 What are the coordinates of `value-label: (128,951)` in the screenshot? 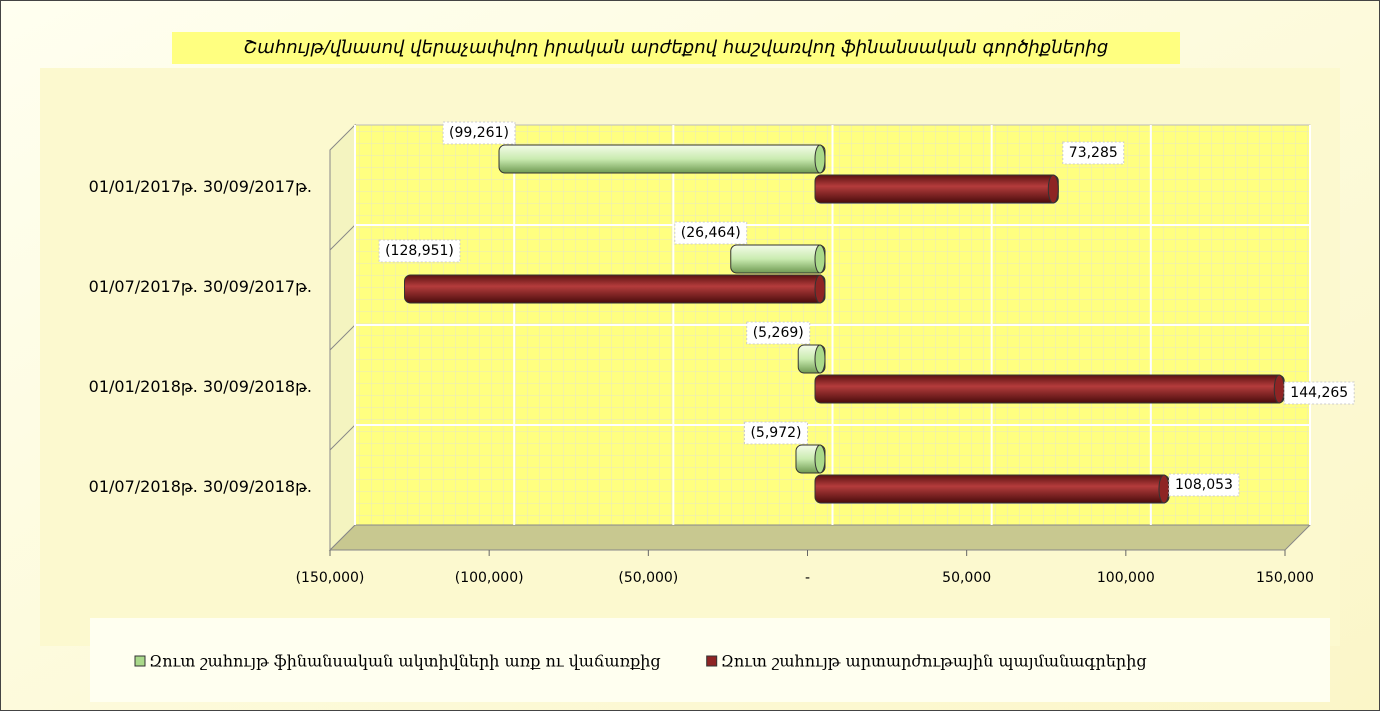 It's located at (419, 251).